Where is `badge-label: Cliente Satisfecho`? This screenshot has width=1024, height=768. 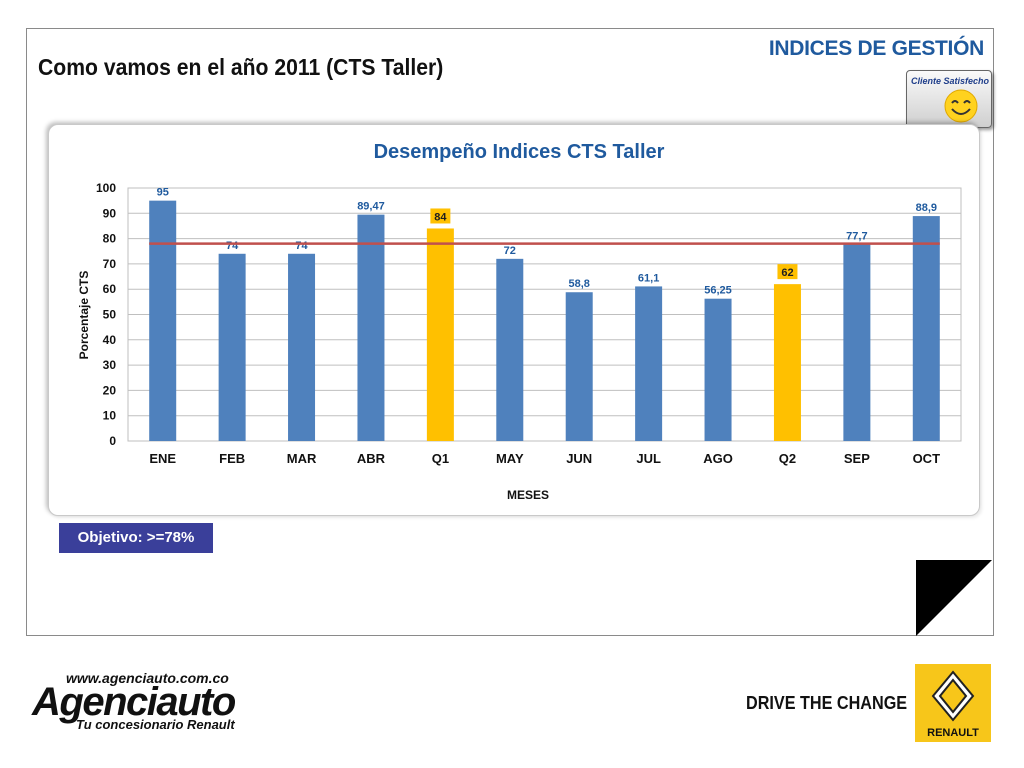 badge-label: Cliente Satisfecho is located at coordinates (950, 81).